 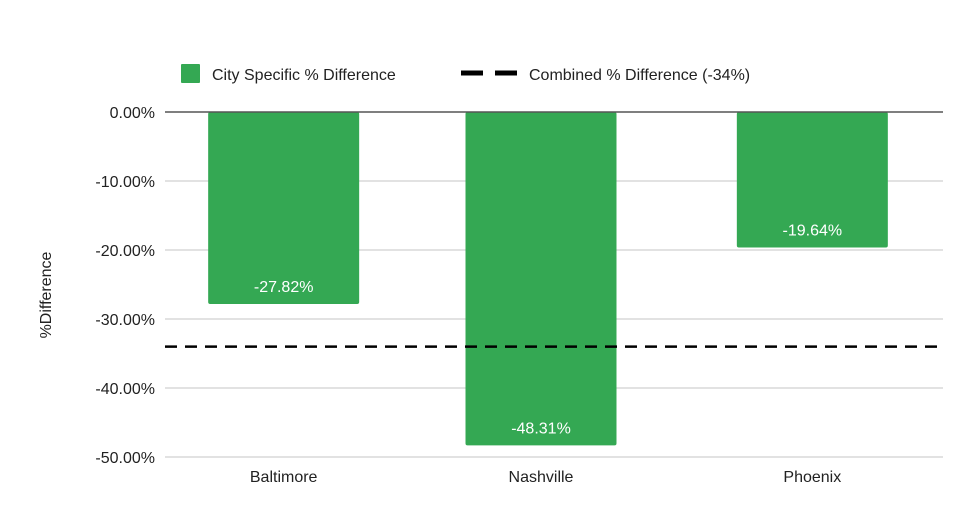 What do you see at coordinates (541, 428) in the screenshot?
I see `bar-data-label: -48.31%` at bounding box center [541, 428].